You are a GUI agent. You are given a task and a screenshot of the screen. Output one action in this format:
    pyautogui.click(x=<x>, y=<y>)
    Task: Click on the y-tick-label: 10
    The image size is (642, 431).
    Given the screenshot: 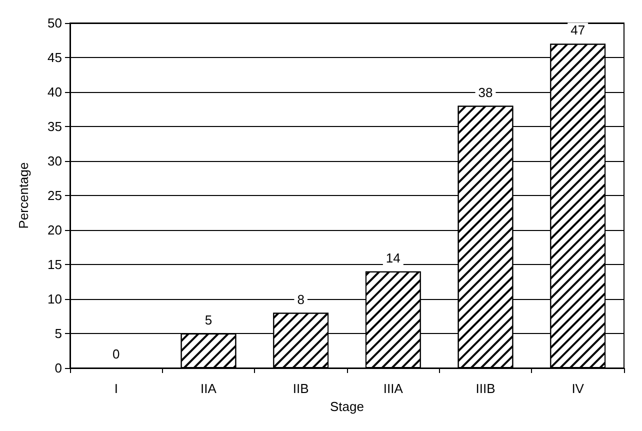 What is the action you would take?
    pyautogui.click(x=55, y=299)
    